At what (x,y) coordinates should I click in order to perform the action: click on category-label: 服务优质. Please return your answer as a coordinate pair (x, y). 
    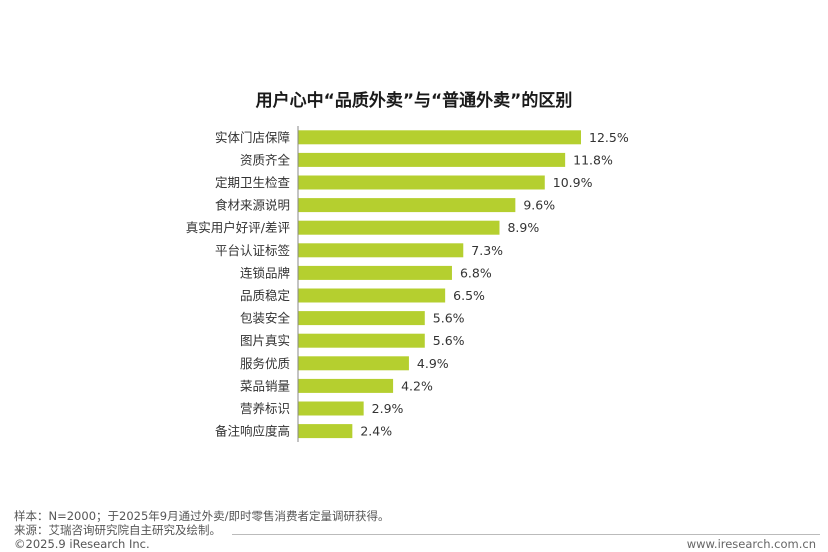
    Looking at the image, I should click on (265, 363).